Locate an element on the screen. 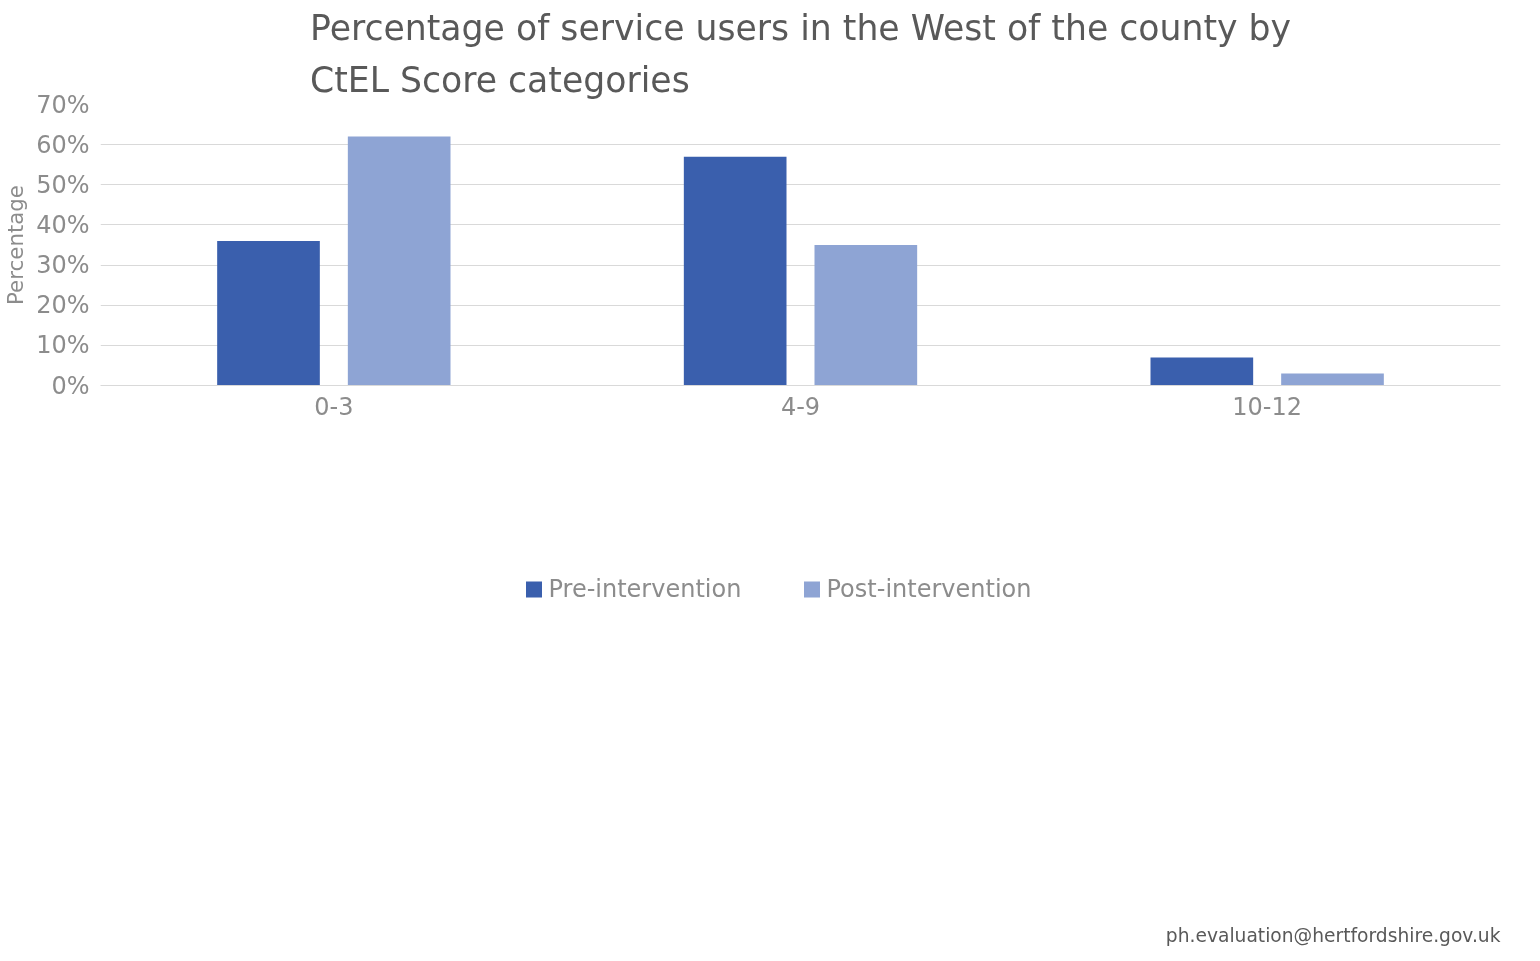  y-tick-label: 10% is located at coordinates (63, 345).